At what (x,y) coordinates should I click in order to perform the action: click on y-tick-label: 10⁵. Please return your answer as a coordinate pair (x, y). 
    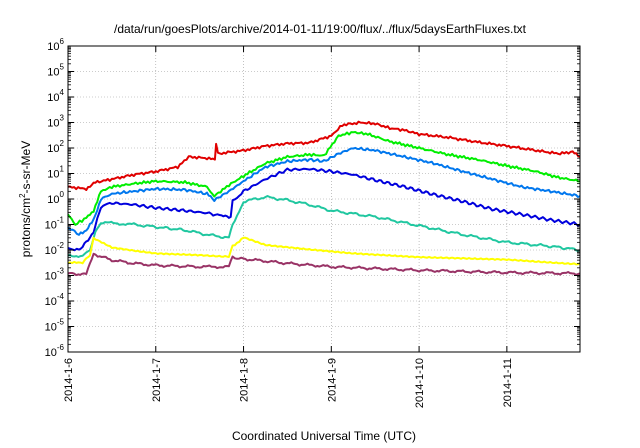
    Looking at the image, I should click on (55, 71).